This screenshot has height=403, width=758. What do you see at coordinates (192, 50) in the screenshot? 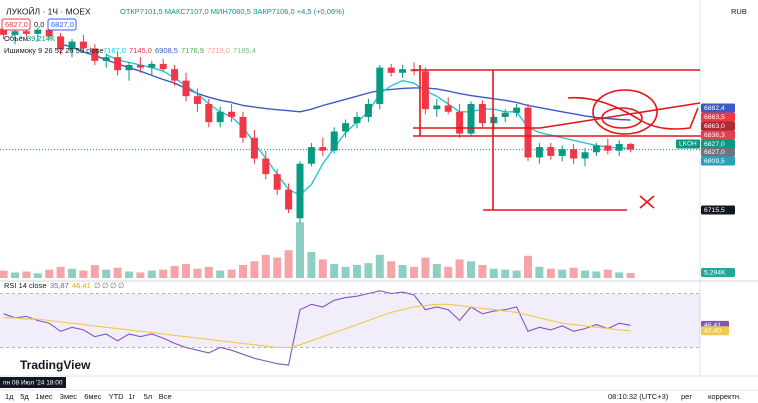
I see `ichimoku-legend-value: 7176,9` at bounding box center [192, 50].